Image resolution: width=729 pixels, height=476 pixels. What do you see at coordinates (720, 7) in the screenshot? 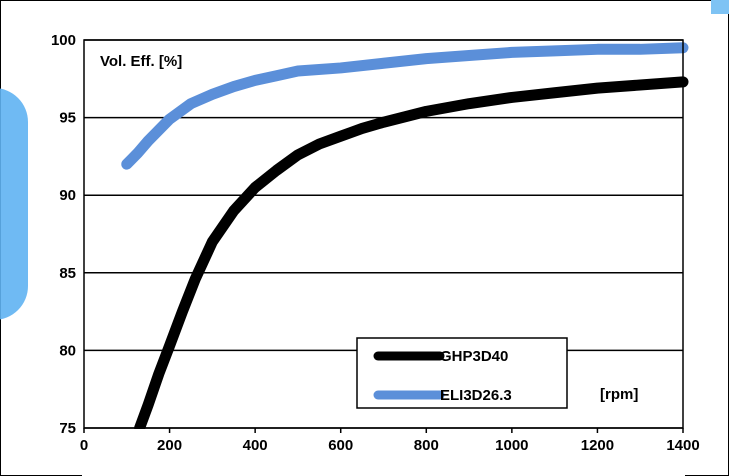
I see `background-corner-decoration` at bounding box center [720, 7].